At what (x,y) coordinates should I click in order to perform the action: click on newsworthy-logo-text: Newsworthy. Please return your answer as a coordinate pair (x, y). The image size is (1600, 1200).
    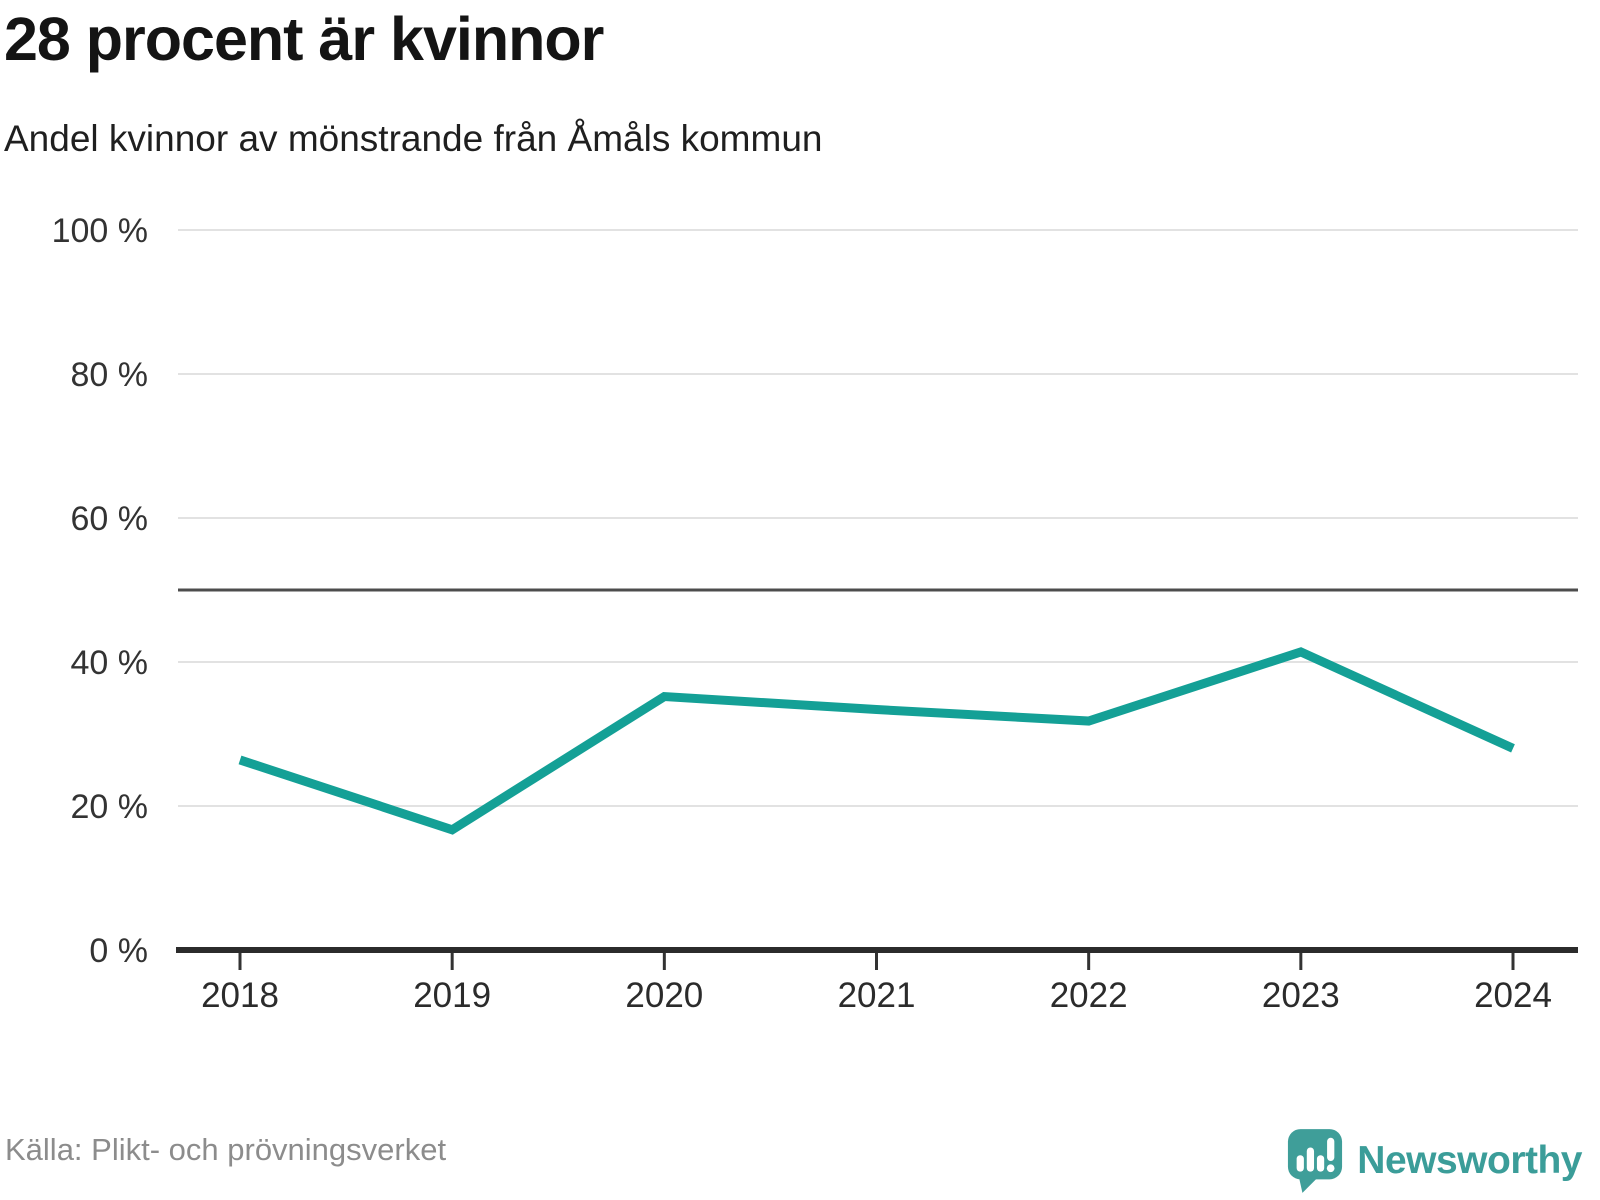
    Looking at the image, I should click on (1469, 1160).